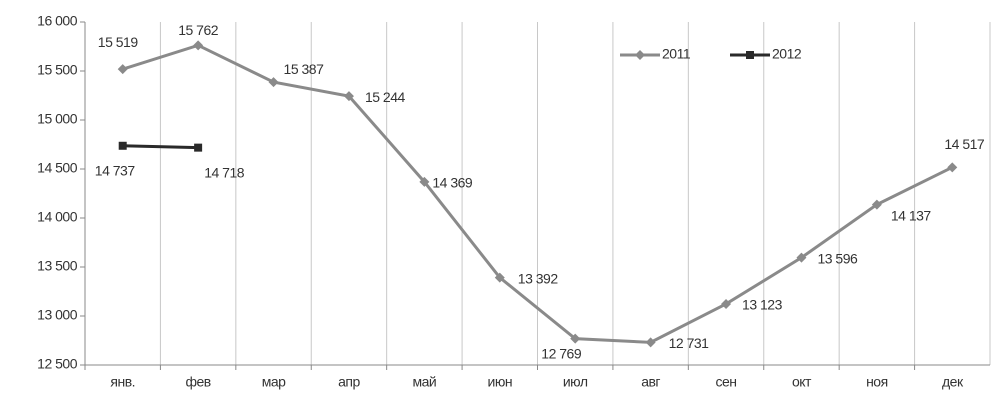 The height and width of the screenshot is (398, 996). I want to click on data-label: 13 123, so click(762, 305).